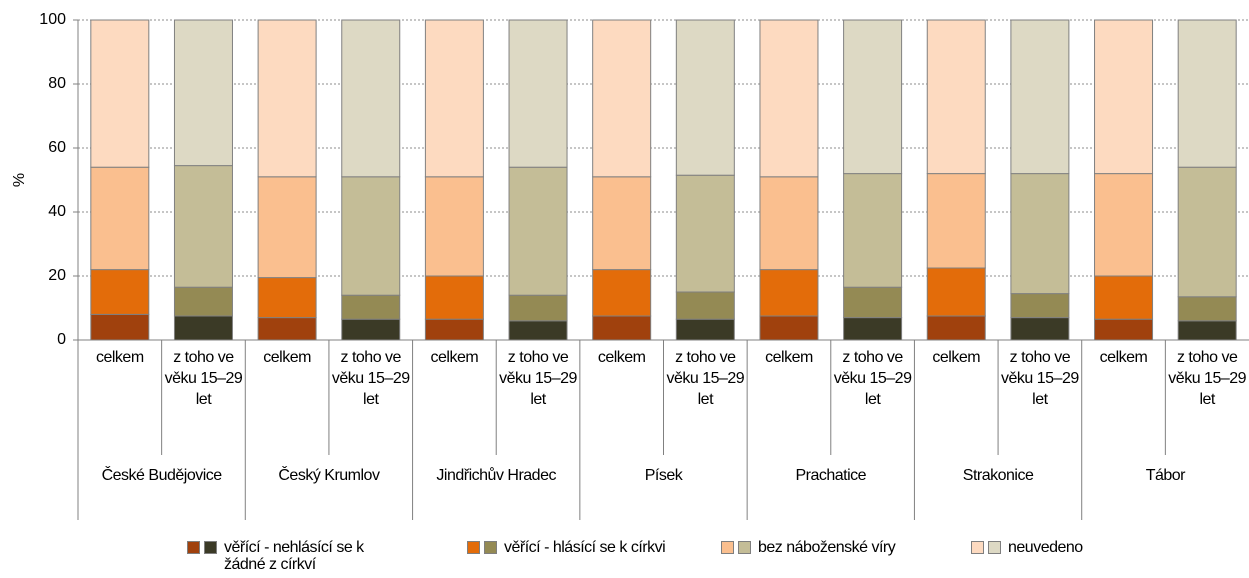 The image size is (1249, 578). I want to click on y-tick-label: 60, so click(57, 147).